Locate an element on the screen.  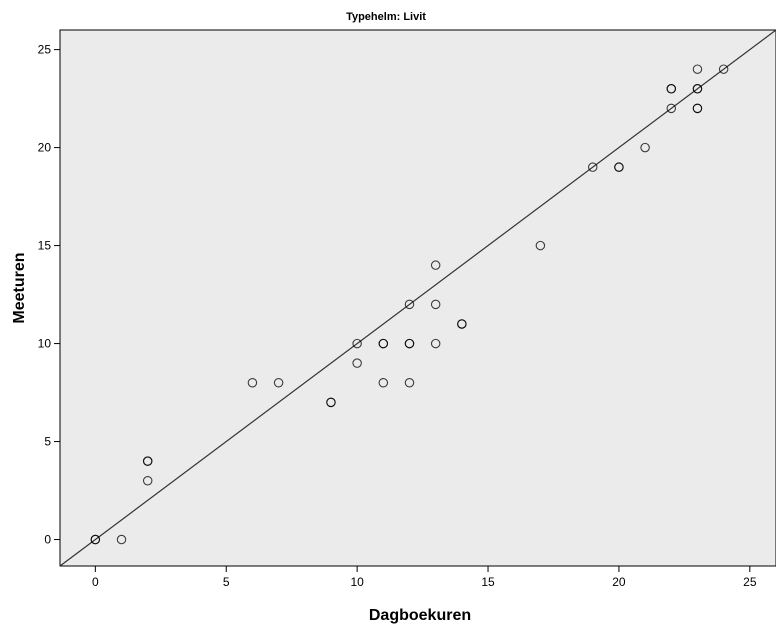
y-tick-label: 15 is located at coordinates (45, 246).